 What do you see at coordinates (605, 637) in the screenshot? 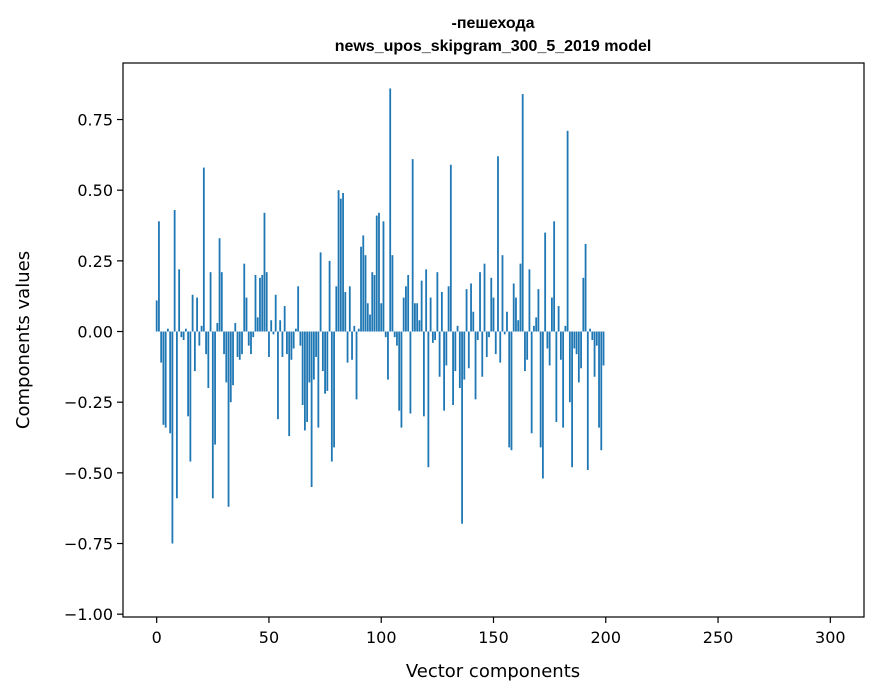
I see `x-tick-label: 200` at bounding box center [605, 637].